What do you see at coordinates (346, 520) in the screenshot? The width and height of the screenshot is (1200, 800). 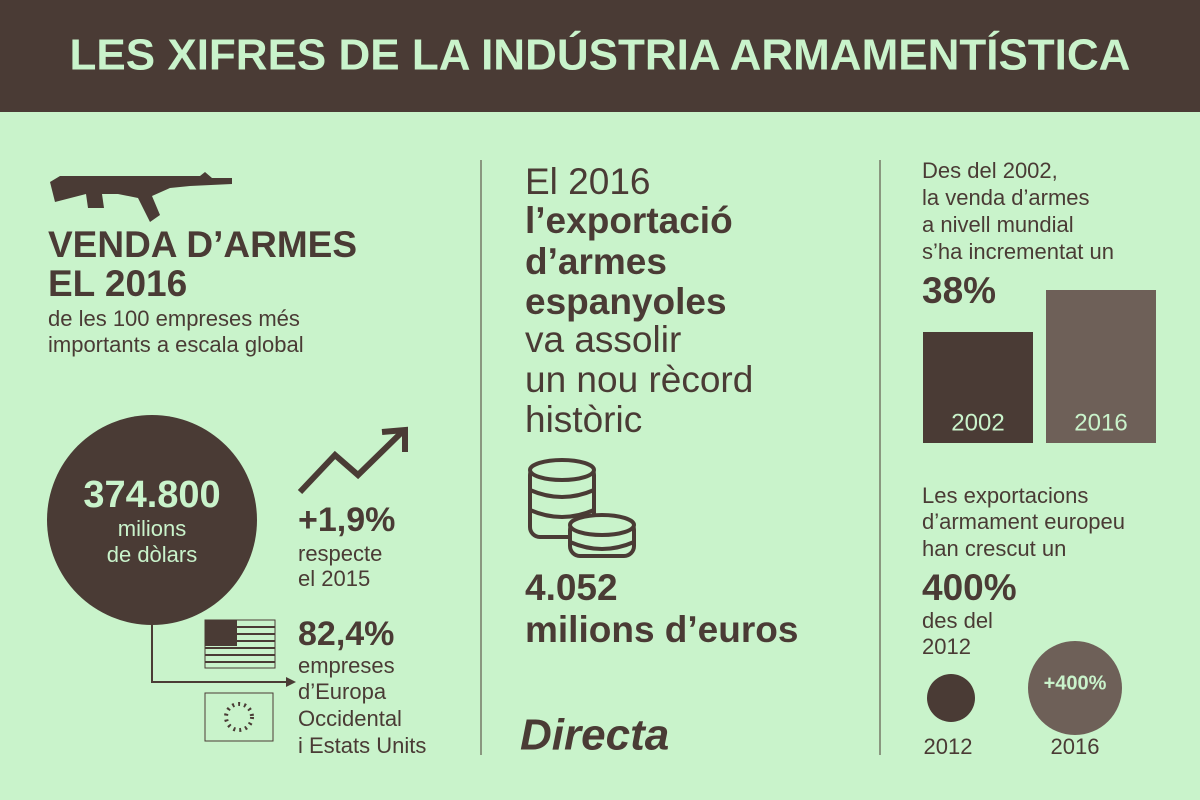 I see `growth: +1,9%` at bounding box center [346, 520].